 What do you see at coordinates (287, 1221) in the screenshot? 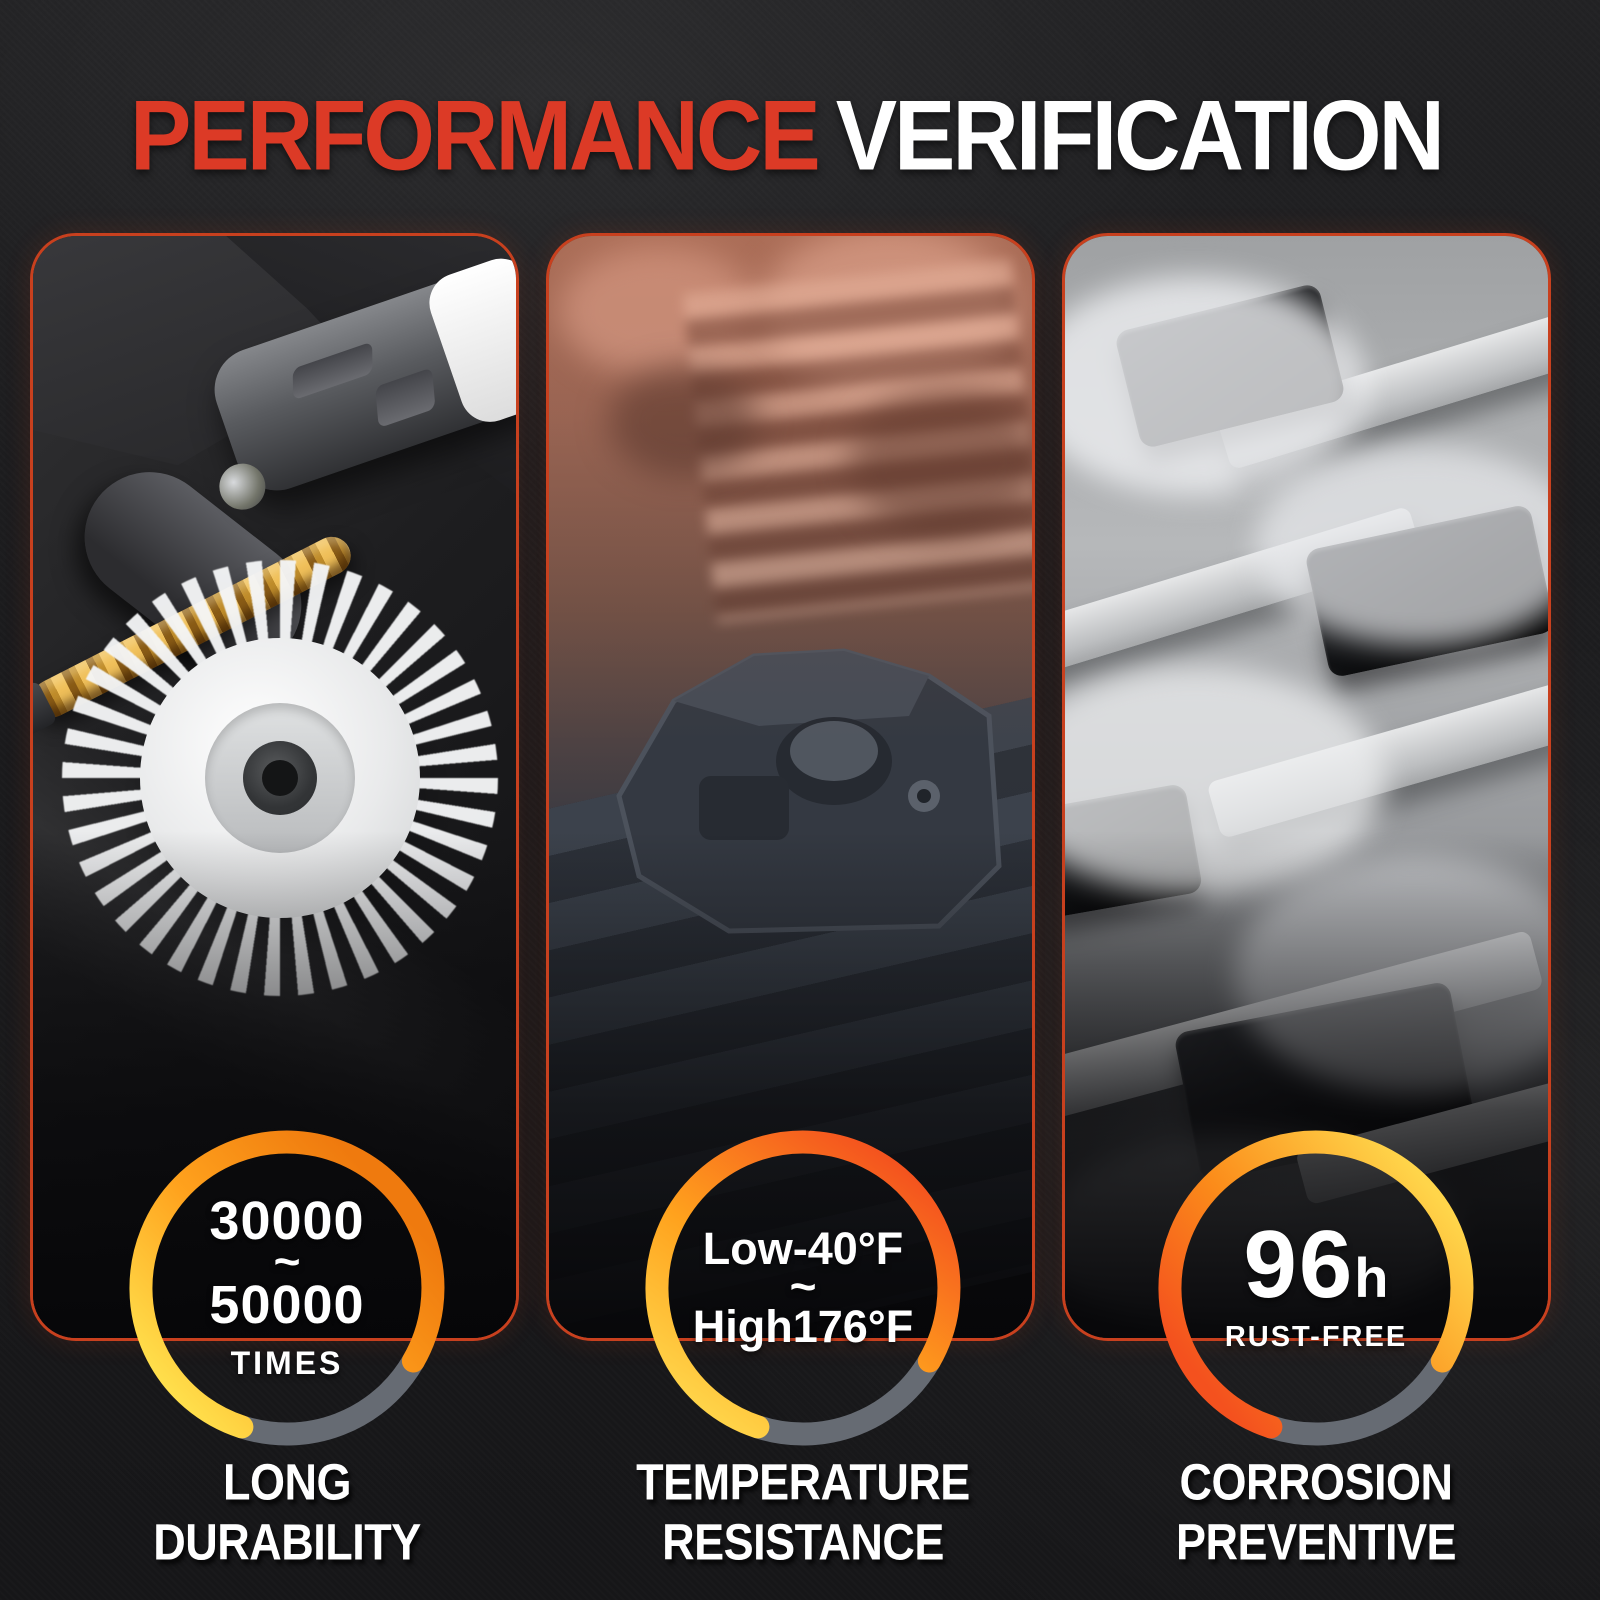
I see `gauge-value-top: 30000` at bounding box center [287, 1221].